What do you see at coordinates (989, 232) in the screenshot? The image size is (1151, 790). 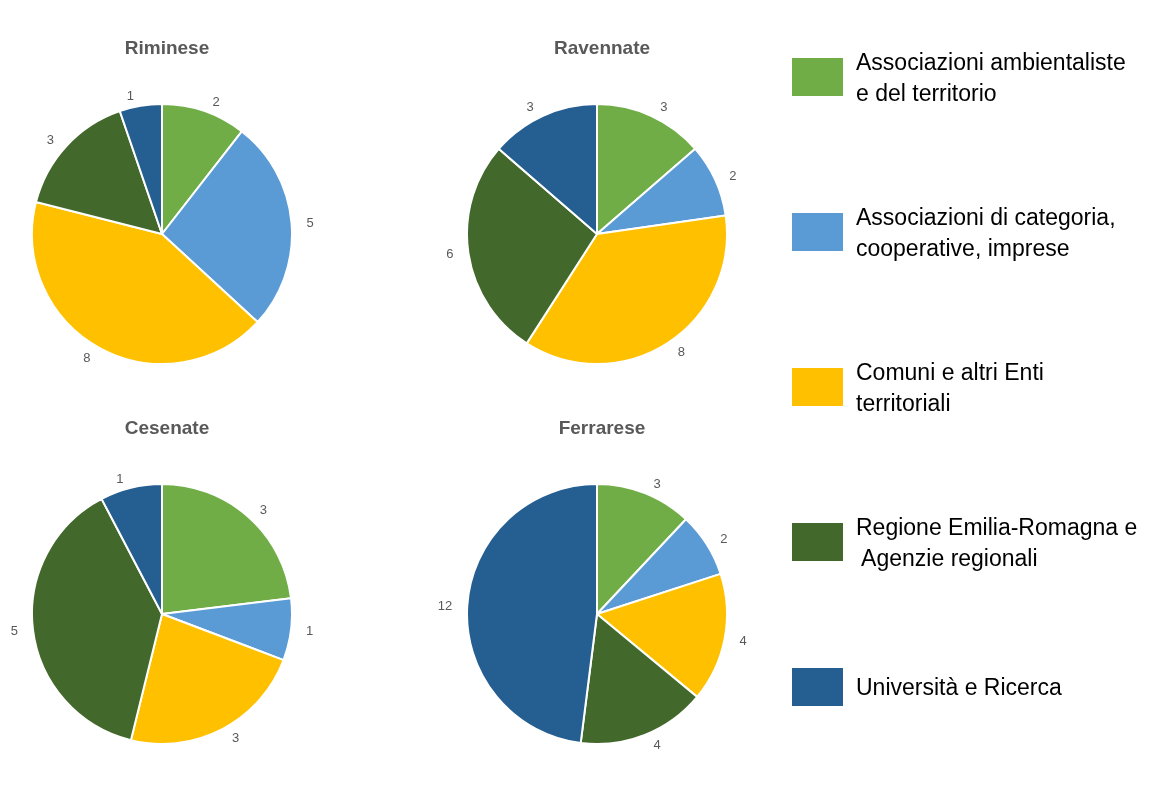 I see `legend-label: Associazioni di categoria, cooperative, imprese` at bounding box center [989, 232].